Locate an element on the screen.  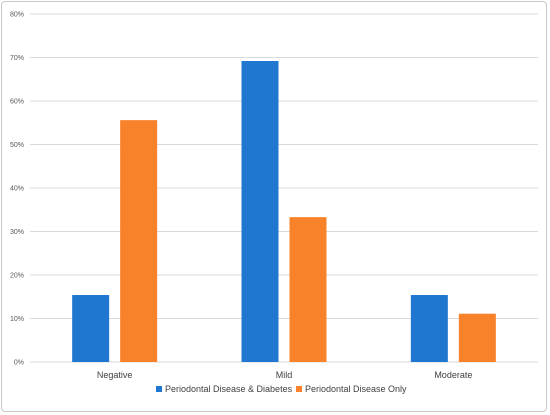
y-axis-tick-labels: 0% 10% 20% 30% 40% 50% 60% 70% 80% is located at coordinates (17, 189).